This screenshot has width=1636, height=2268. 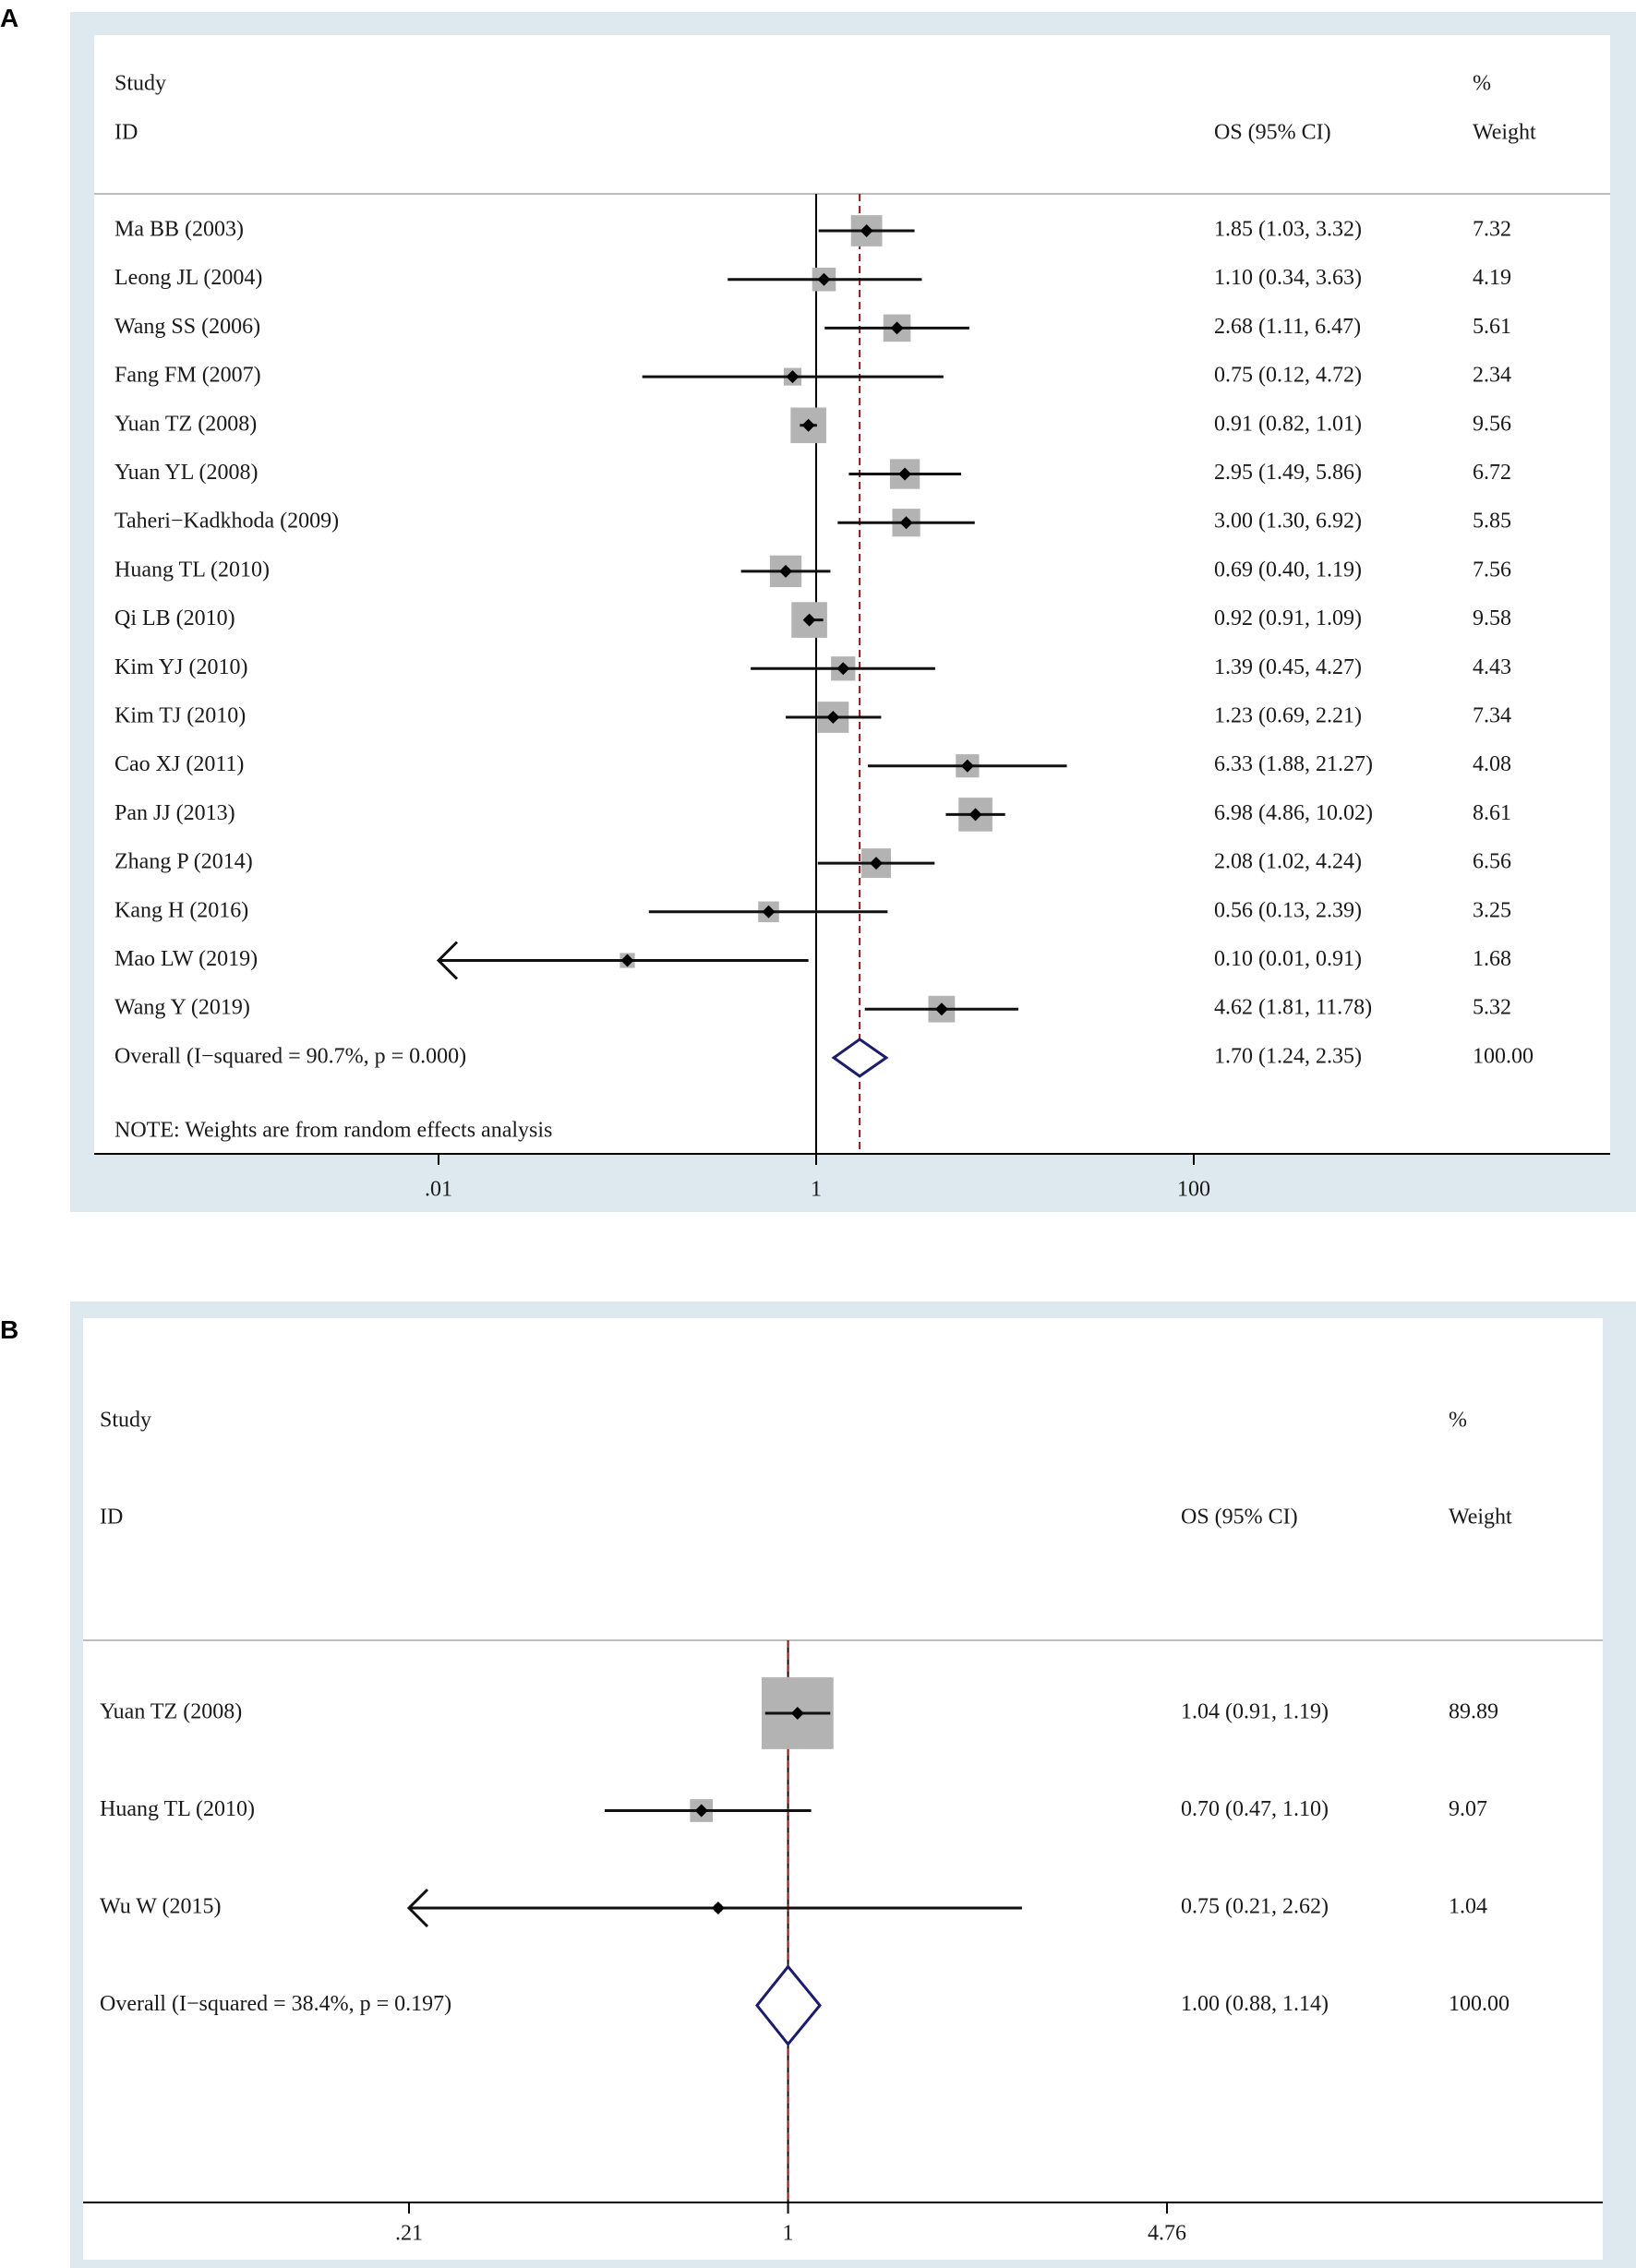 What do you see at coordinates (1293, 1008) in the screenshot?
I see `panel-a-study-estimate: 4.62 (1.81, 11.78)` at bounding box center [1293, 1008].